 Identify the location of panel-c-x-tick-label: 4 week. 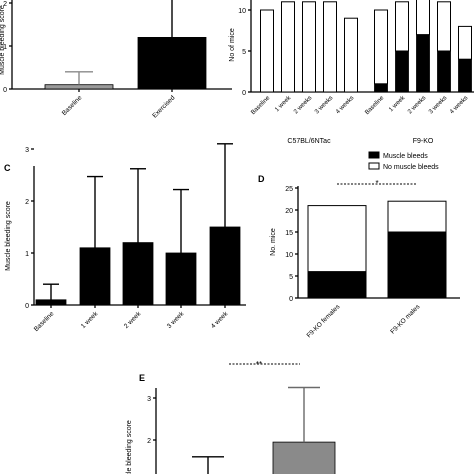
(220, 320).